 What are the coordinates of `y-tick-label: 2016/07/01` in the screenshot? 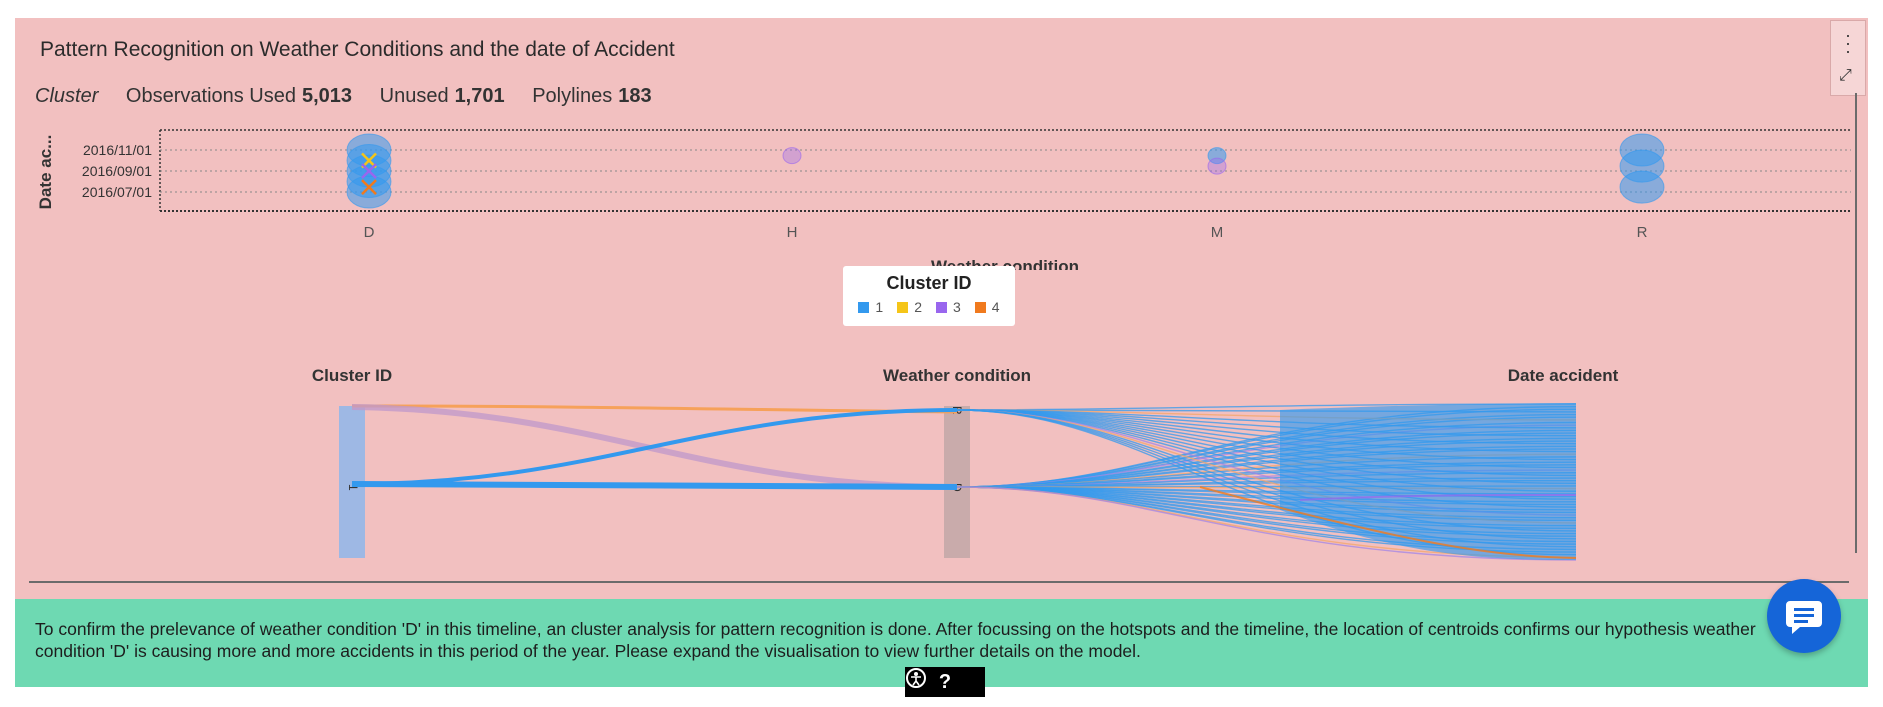 It's located at (117, 192).